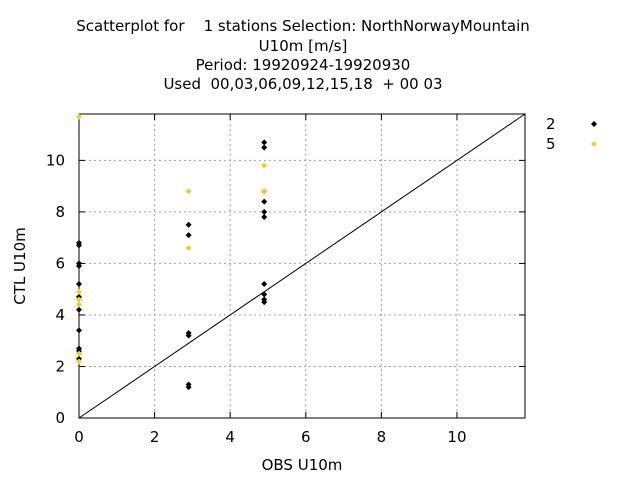 The height and width of the screenshot is (480, 640). I want to click on y-axis-label: CTL U10m, so click(20, 265).